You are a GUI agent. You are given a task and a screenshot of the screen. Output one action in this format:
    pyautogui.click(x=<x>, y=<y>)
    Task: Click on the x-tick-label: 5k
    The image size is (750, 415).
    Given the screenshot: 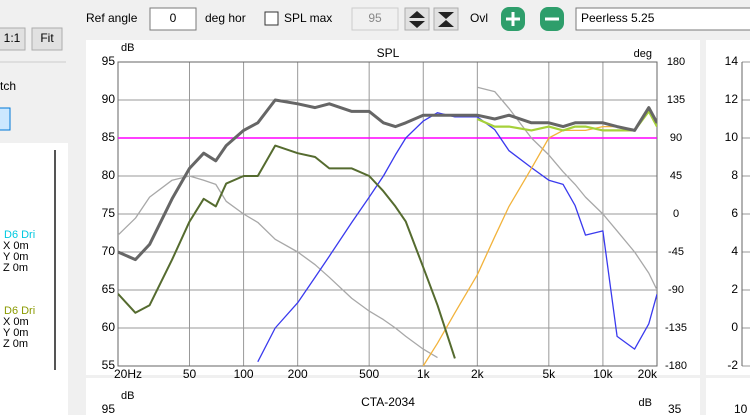 What is the action you would take?
    pyautogui.click(x=549, y=374)
    